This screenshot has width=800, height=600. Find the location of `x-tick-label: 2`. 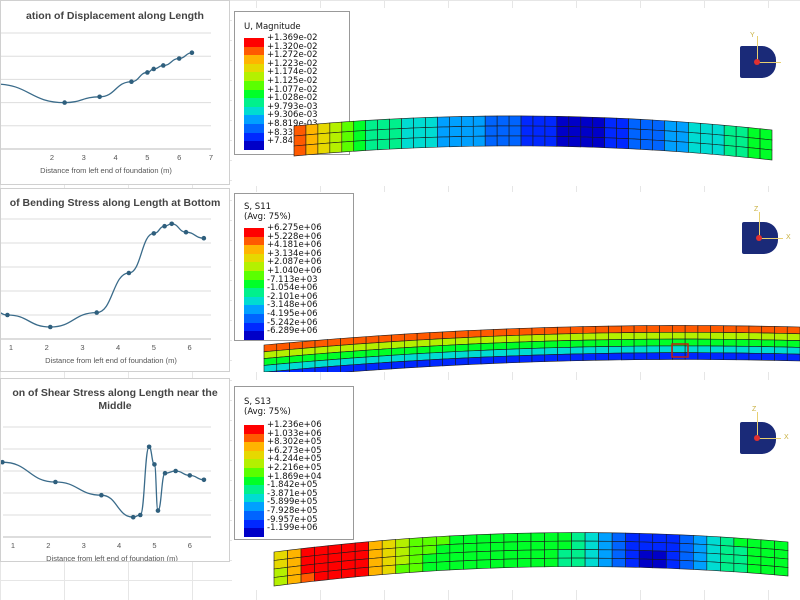

x-tick-label: 2 is located at coordinates (48, 545).